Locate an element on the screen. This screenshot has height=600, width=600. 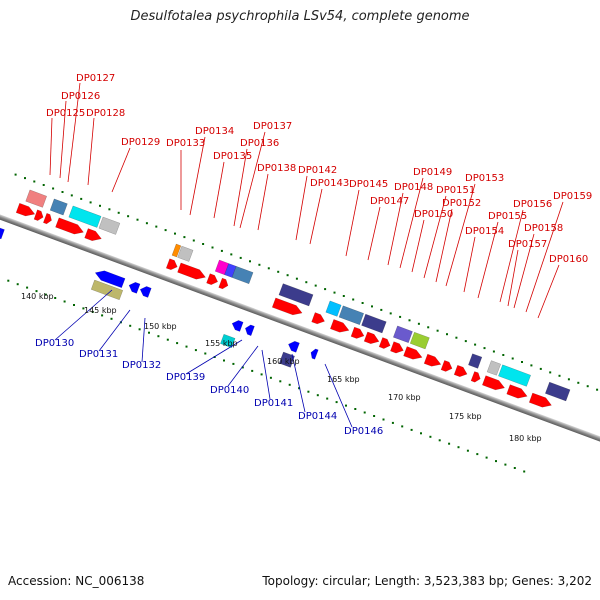
gene-label: DP0135 is located at coordinates (232, 156).